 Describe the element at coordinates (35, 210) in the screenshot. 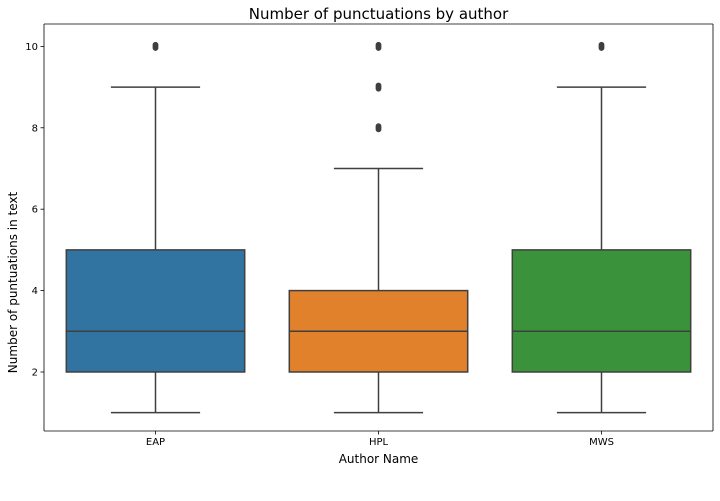

I see `y-tick-label: 6` at that location.